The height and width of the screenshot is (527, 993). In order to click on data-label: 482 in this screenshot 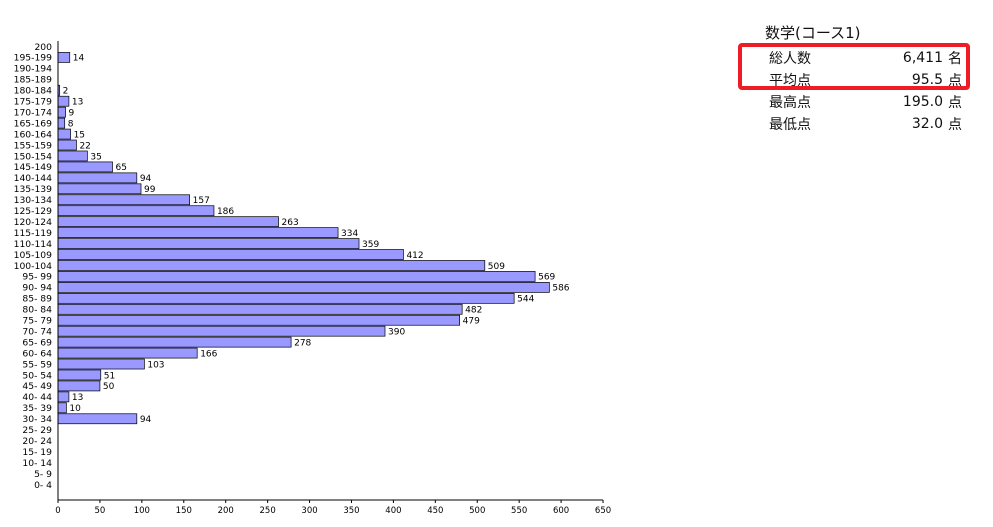, I will do `click(473, 311)`.